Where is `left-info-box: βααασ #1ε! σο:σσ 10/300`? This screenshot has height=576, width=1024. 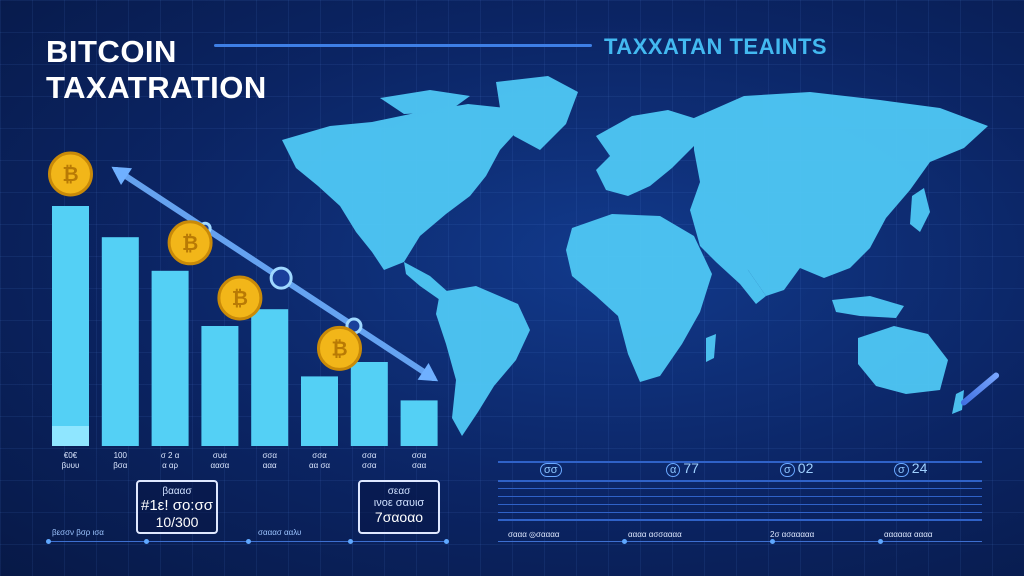
left-info-box: βααασ #1ε! σο:σσ 10/300 is located at coordinates (177, 507).